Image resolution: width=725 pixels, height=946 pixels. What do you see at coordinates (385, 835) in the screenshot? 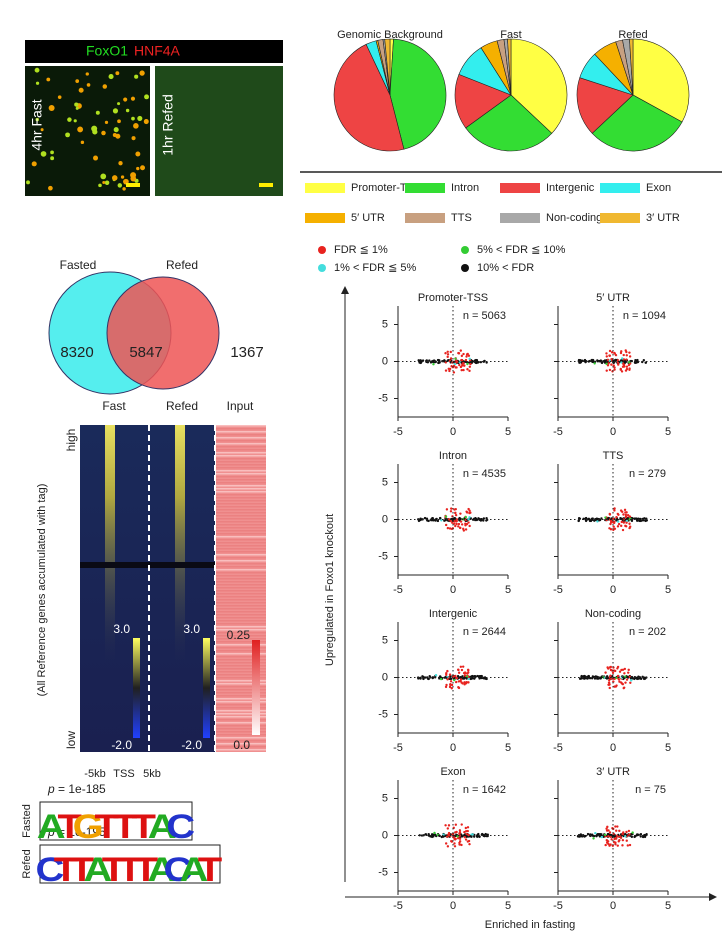
I see `y-tick-label: 0` at bounding box center [385, 835].